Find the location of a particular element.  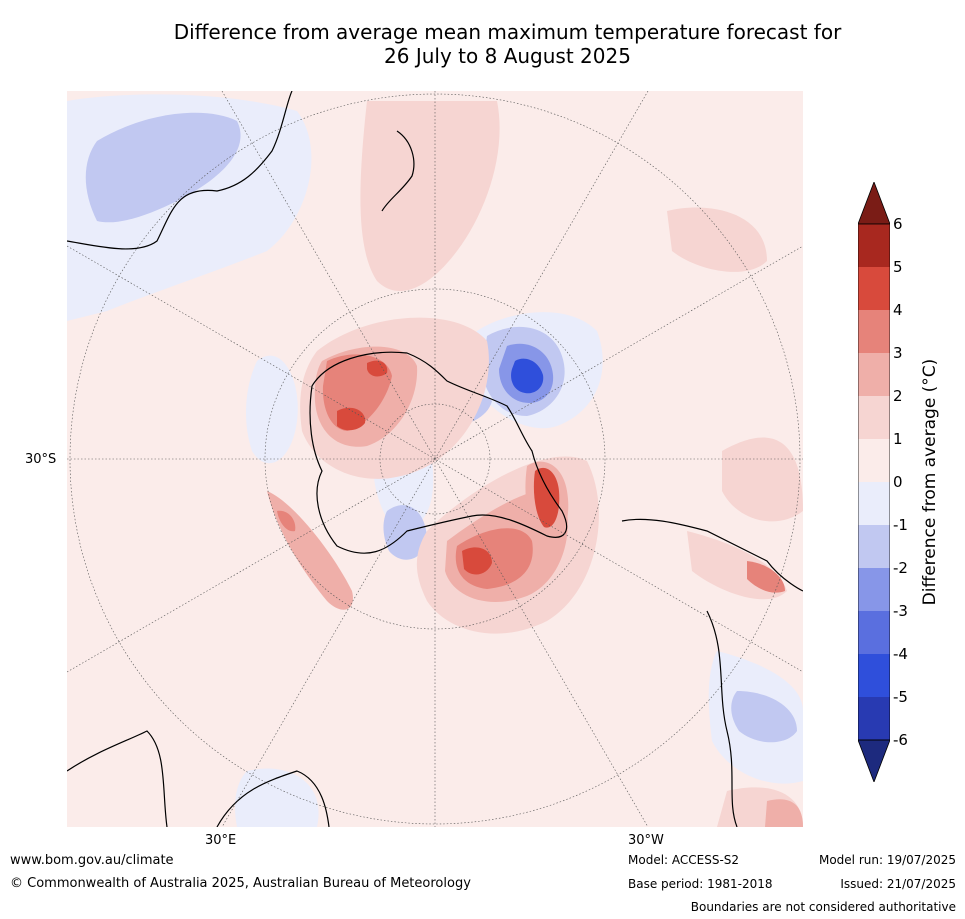

australia-coastline is located at coordinates (180, 170).